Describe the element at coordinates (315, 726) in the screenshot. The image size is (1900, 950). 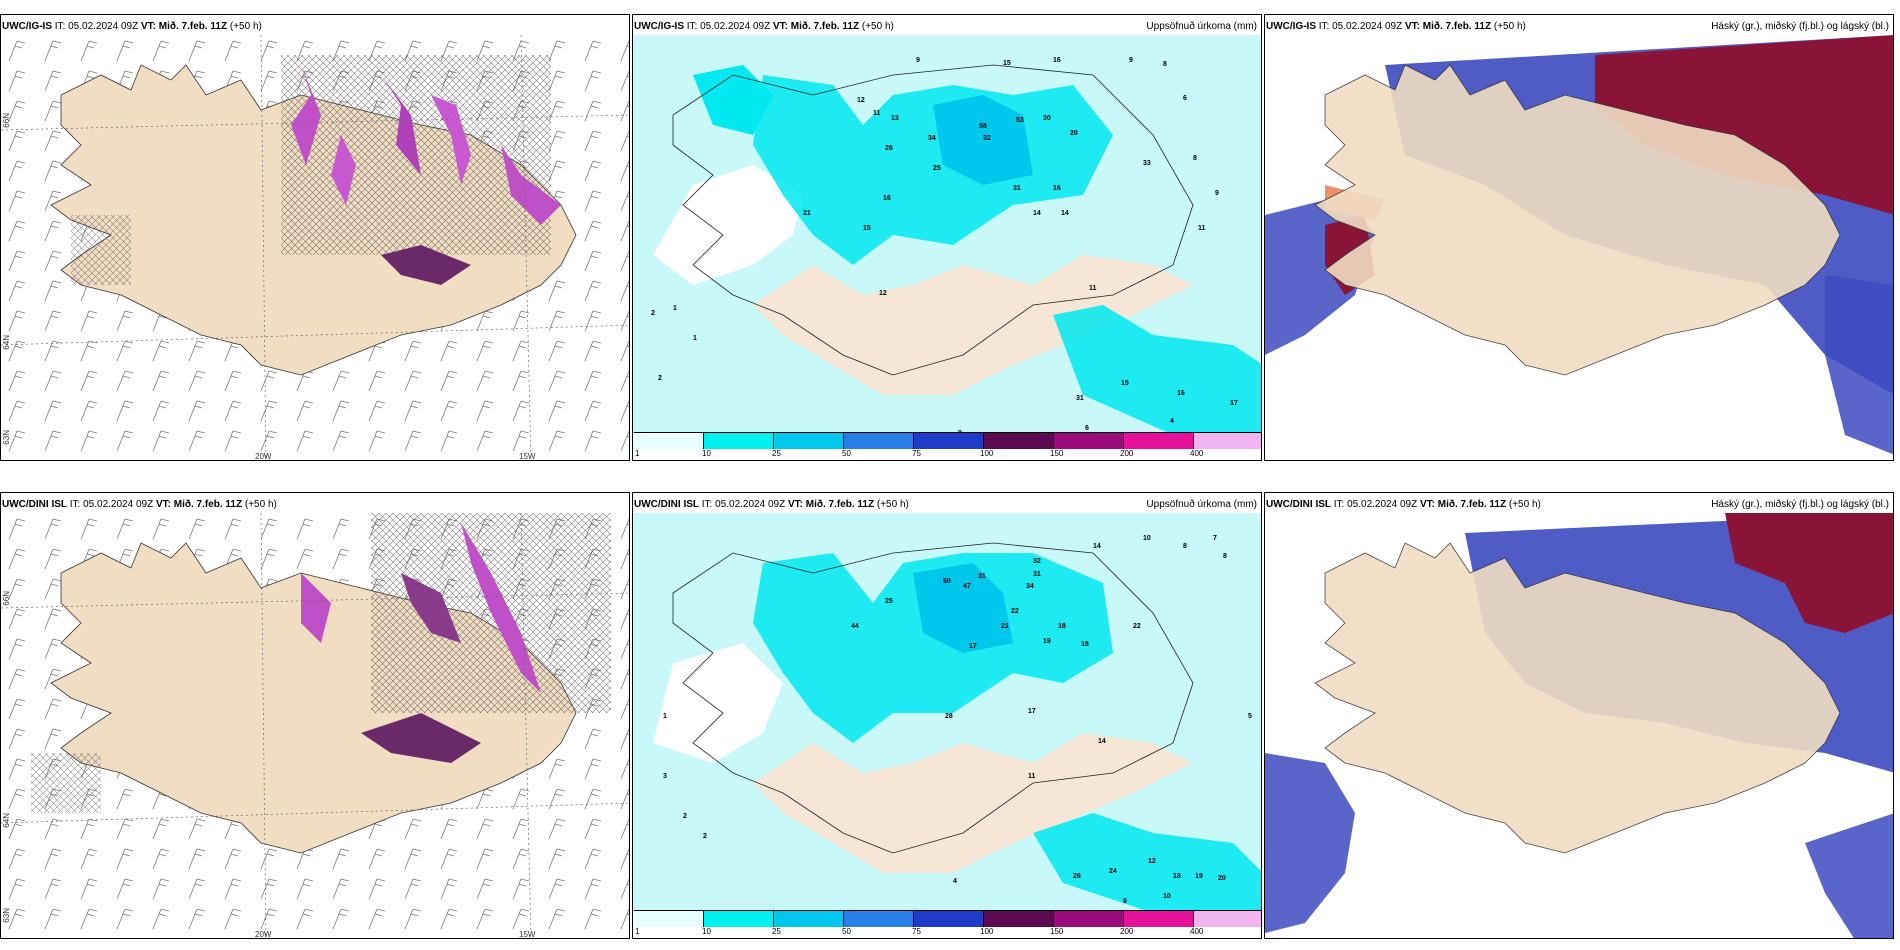
I see `map-area: 20W 15W 66N 64N 63N` at that location.